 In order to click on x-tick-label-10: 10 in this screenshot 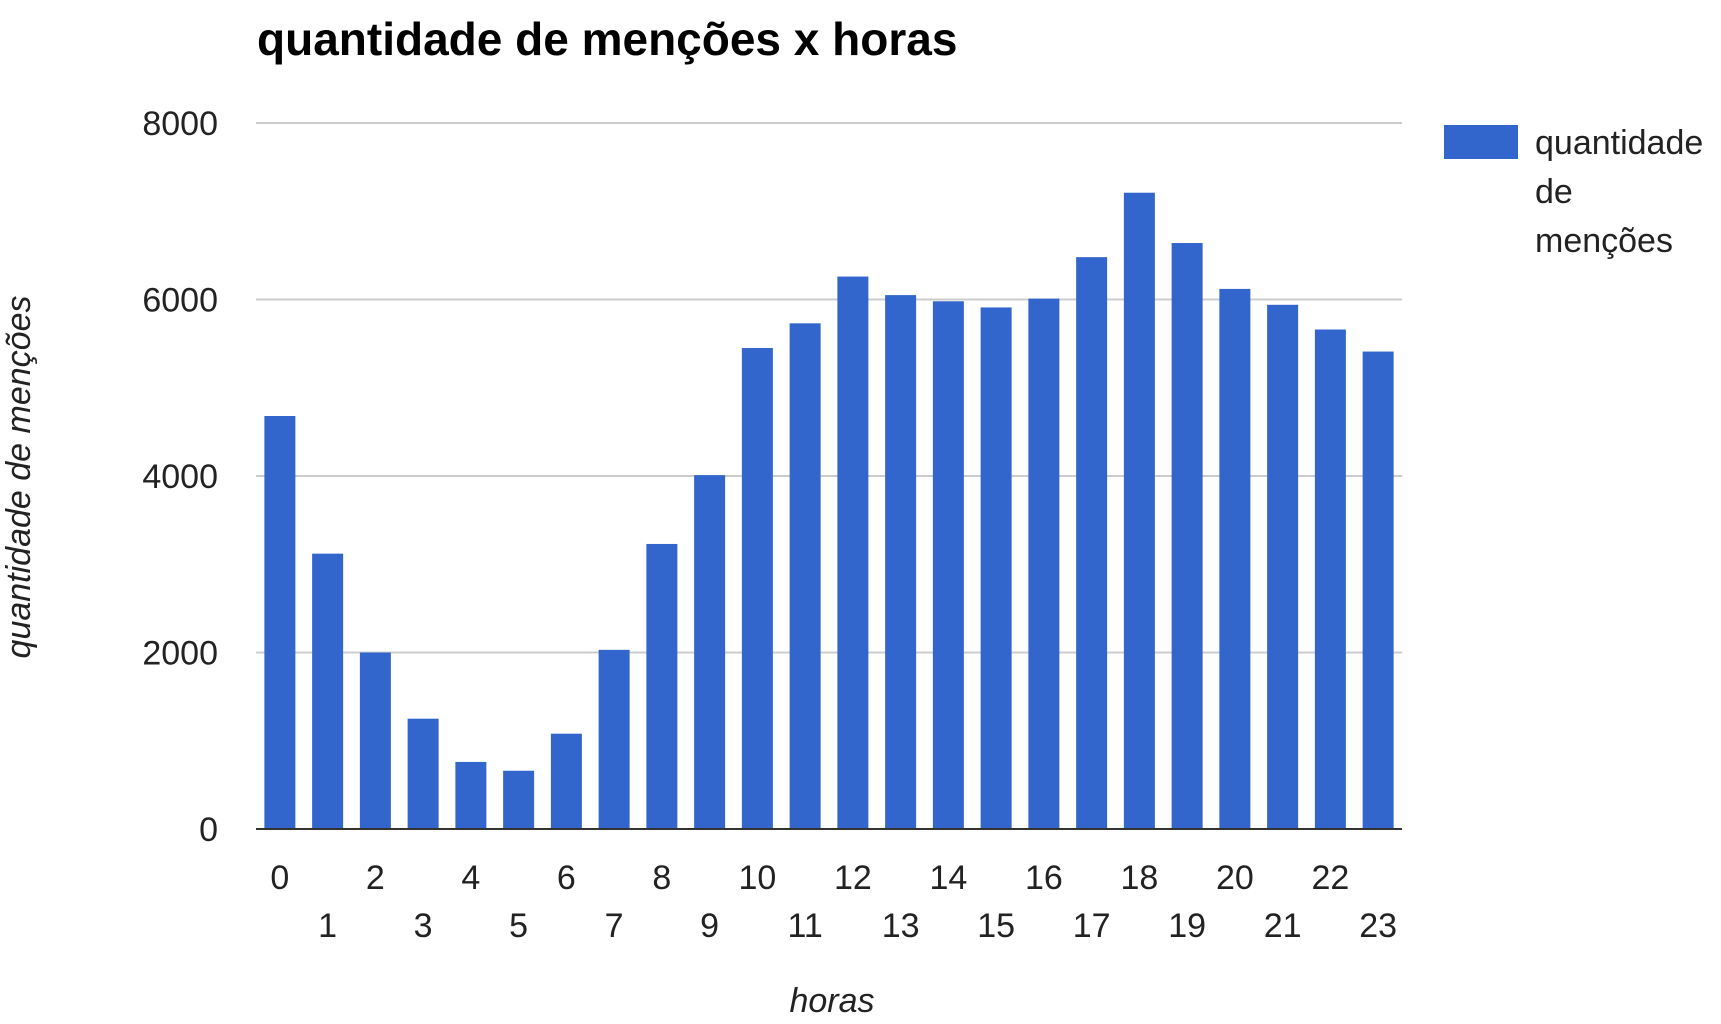, I will do `click(757, 878)`.